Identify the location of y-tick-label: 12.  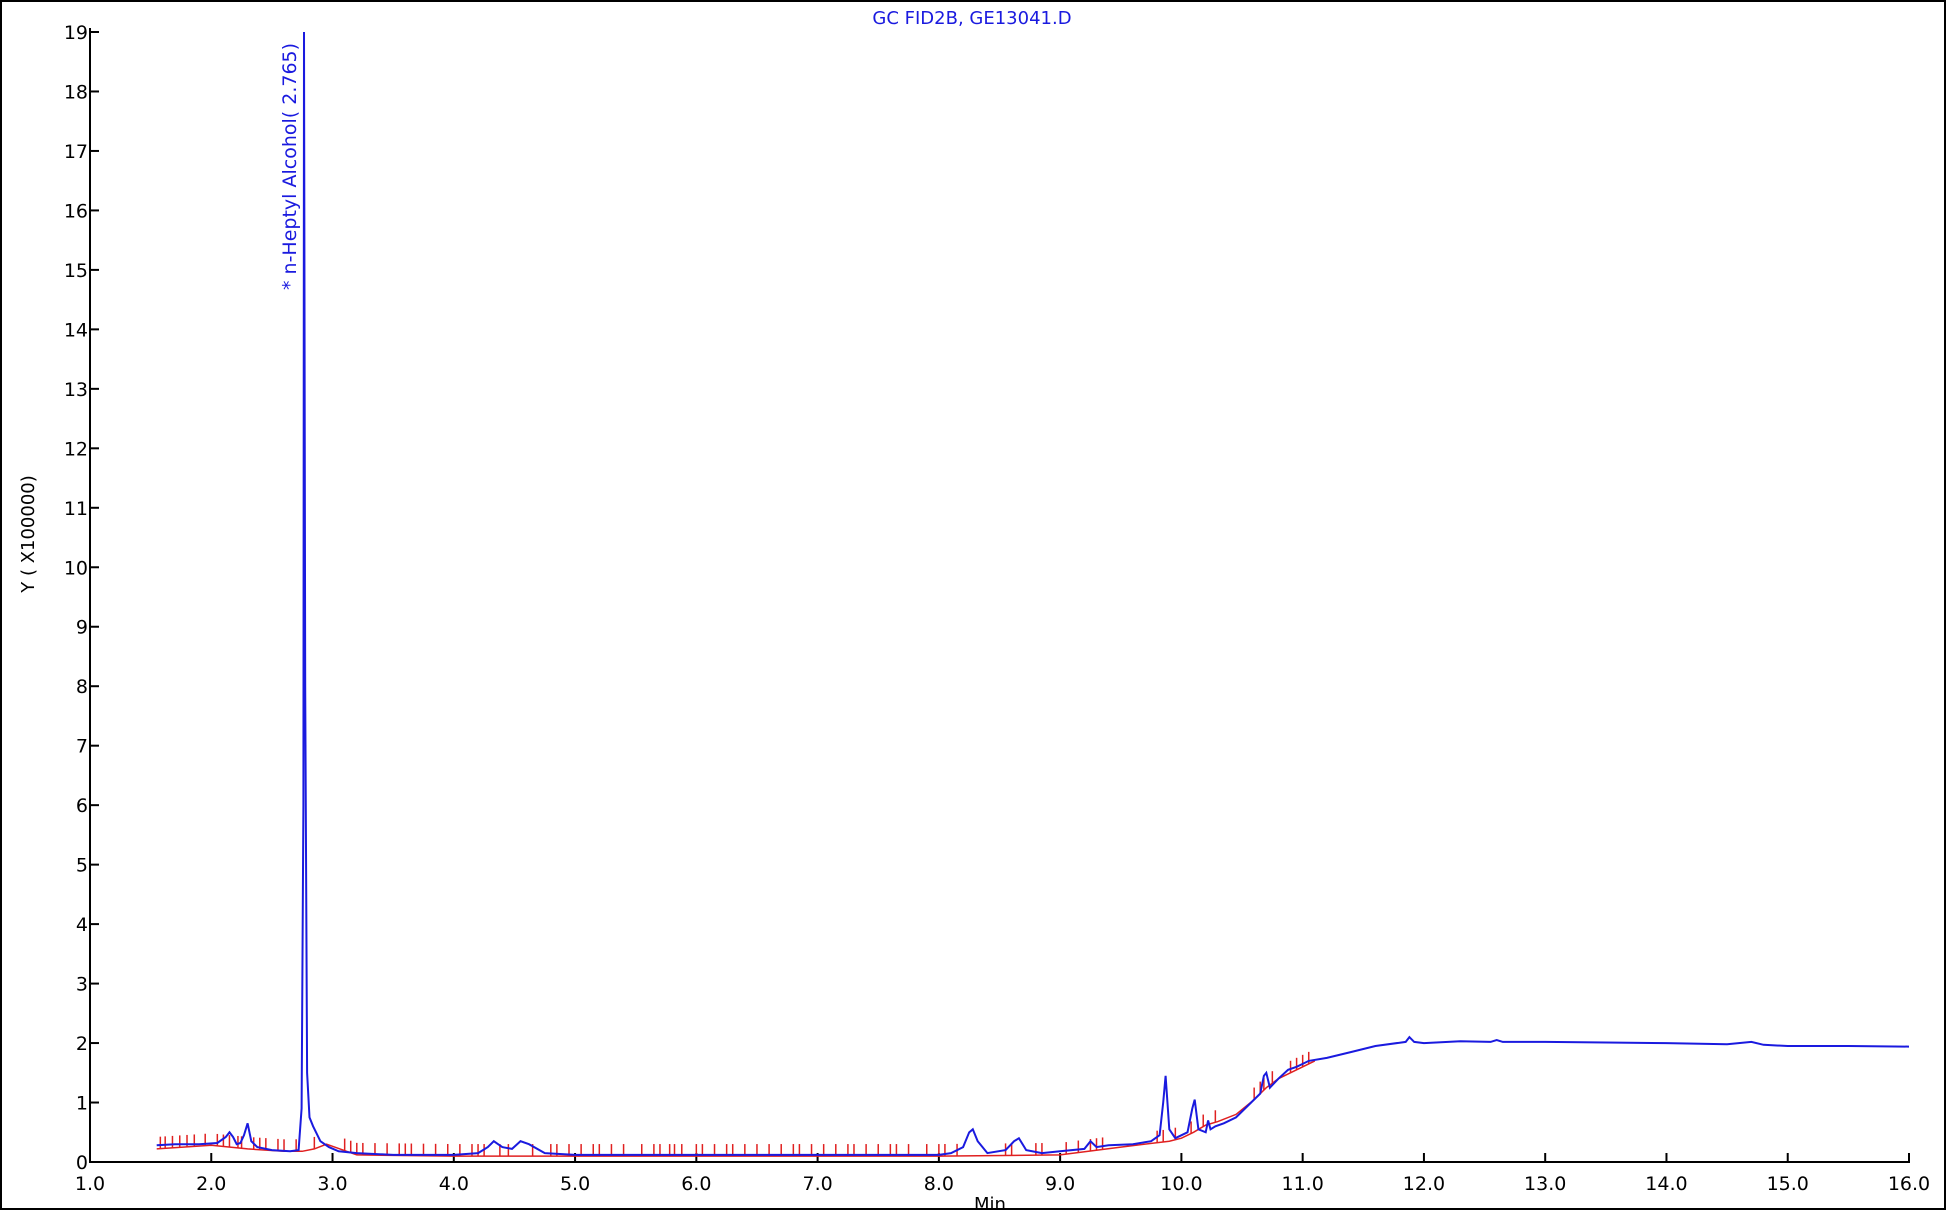
(76, 449).